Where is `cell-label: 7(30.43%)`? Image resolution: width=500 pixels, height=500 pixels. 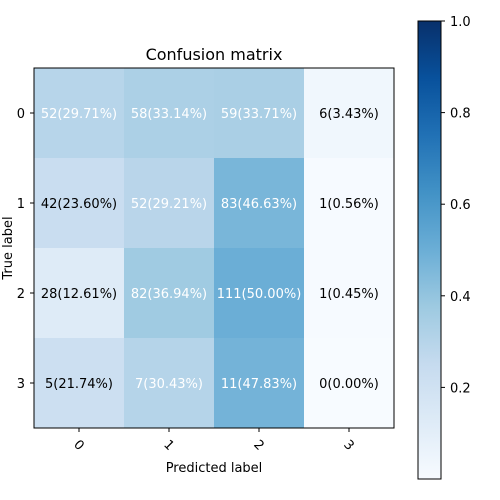 cell-label: 7(30.43%) is located at coordinates (169, 384).